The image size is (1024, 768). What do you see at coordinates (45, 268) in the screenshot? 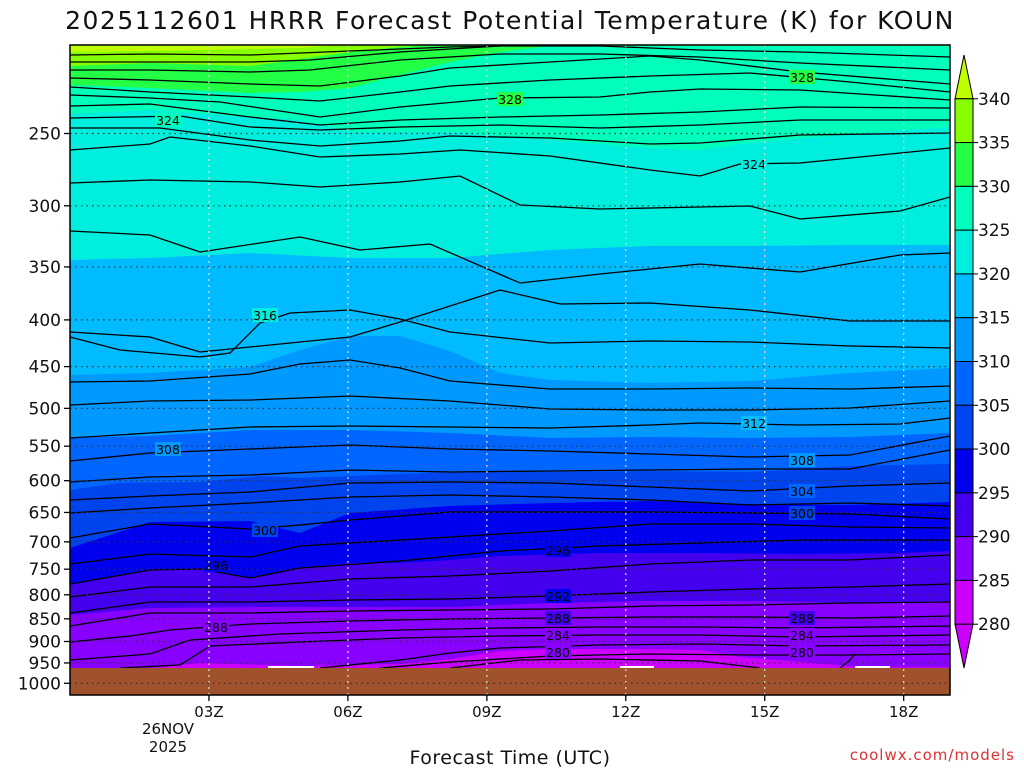
I see `y-tick-label: 350` at bounding box center [45, 268].